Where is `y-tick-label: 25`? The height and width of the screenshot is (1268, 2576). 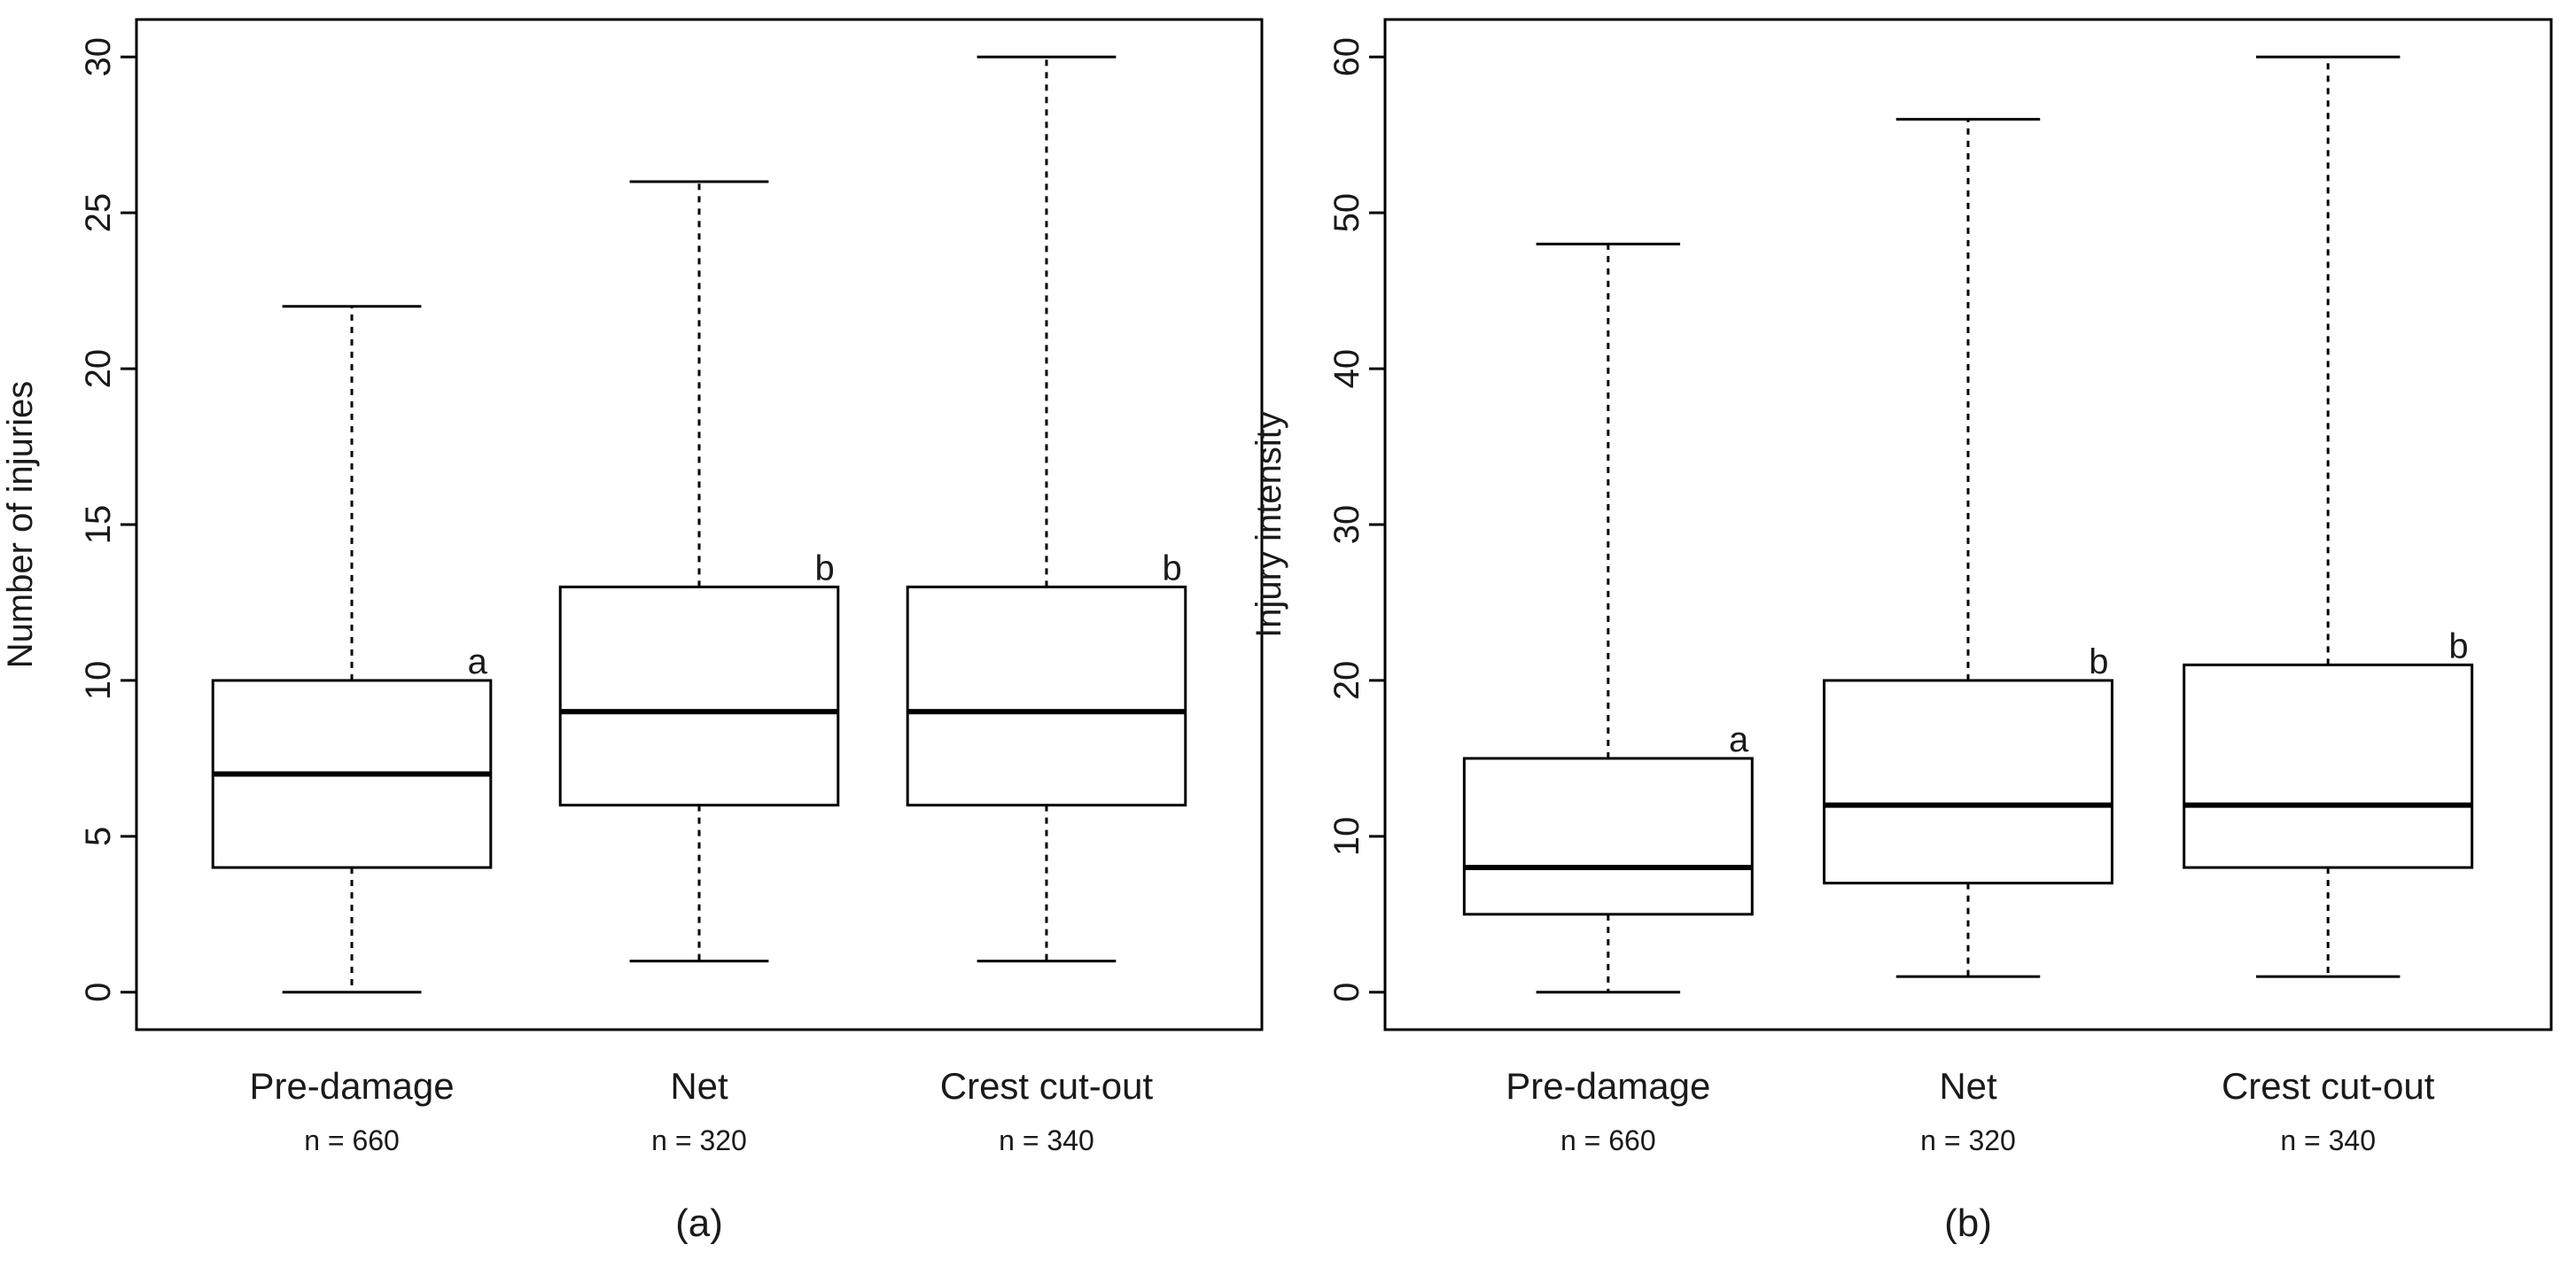 y-tick-label: 25 is located at coordinates (99, 213).